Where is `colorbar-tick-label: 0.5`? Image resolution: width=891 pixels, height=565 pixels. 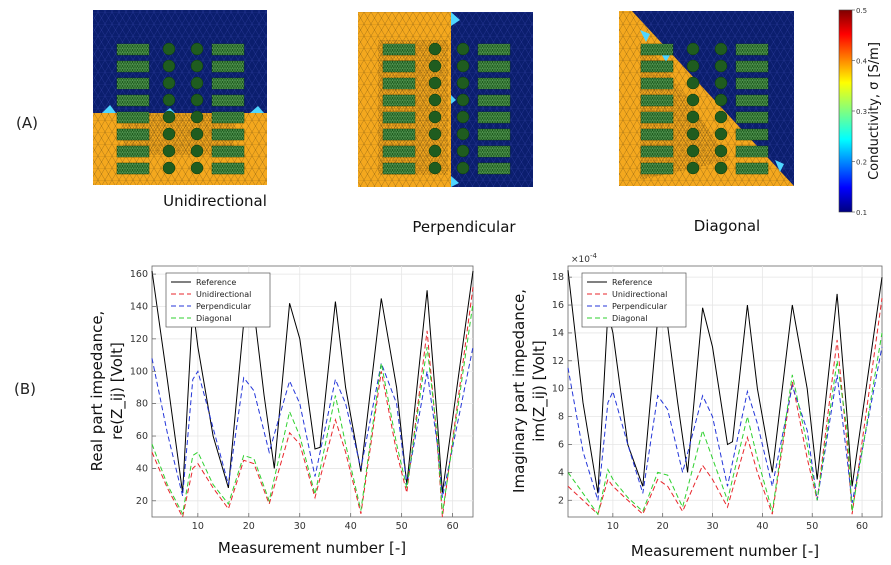
colorbar-tick-label: 0.5 is located at coordinates (861, 11).